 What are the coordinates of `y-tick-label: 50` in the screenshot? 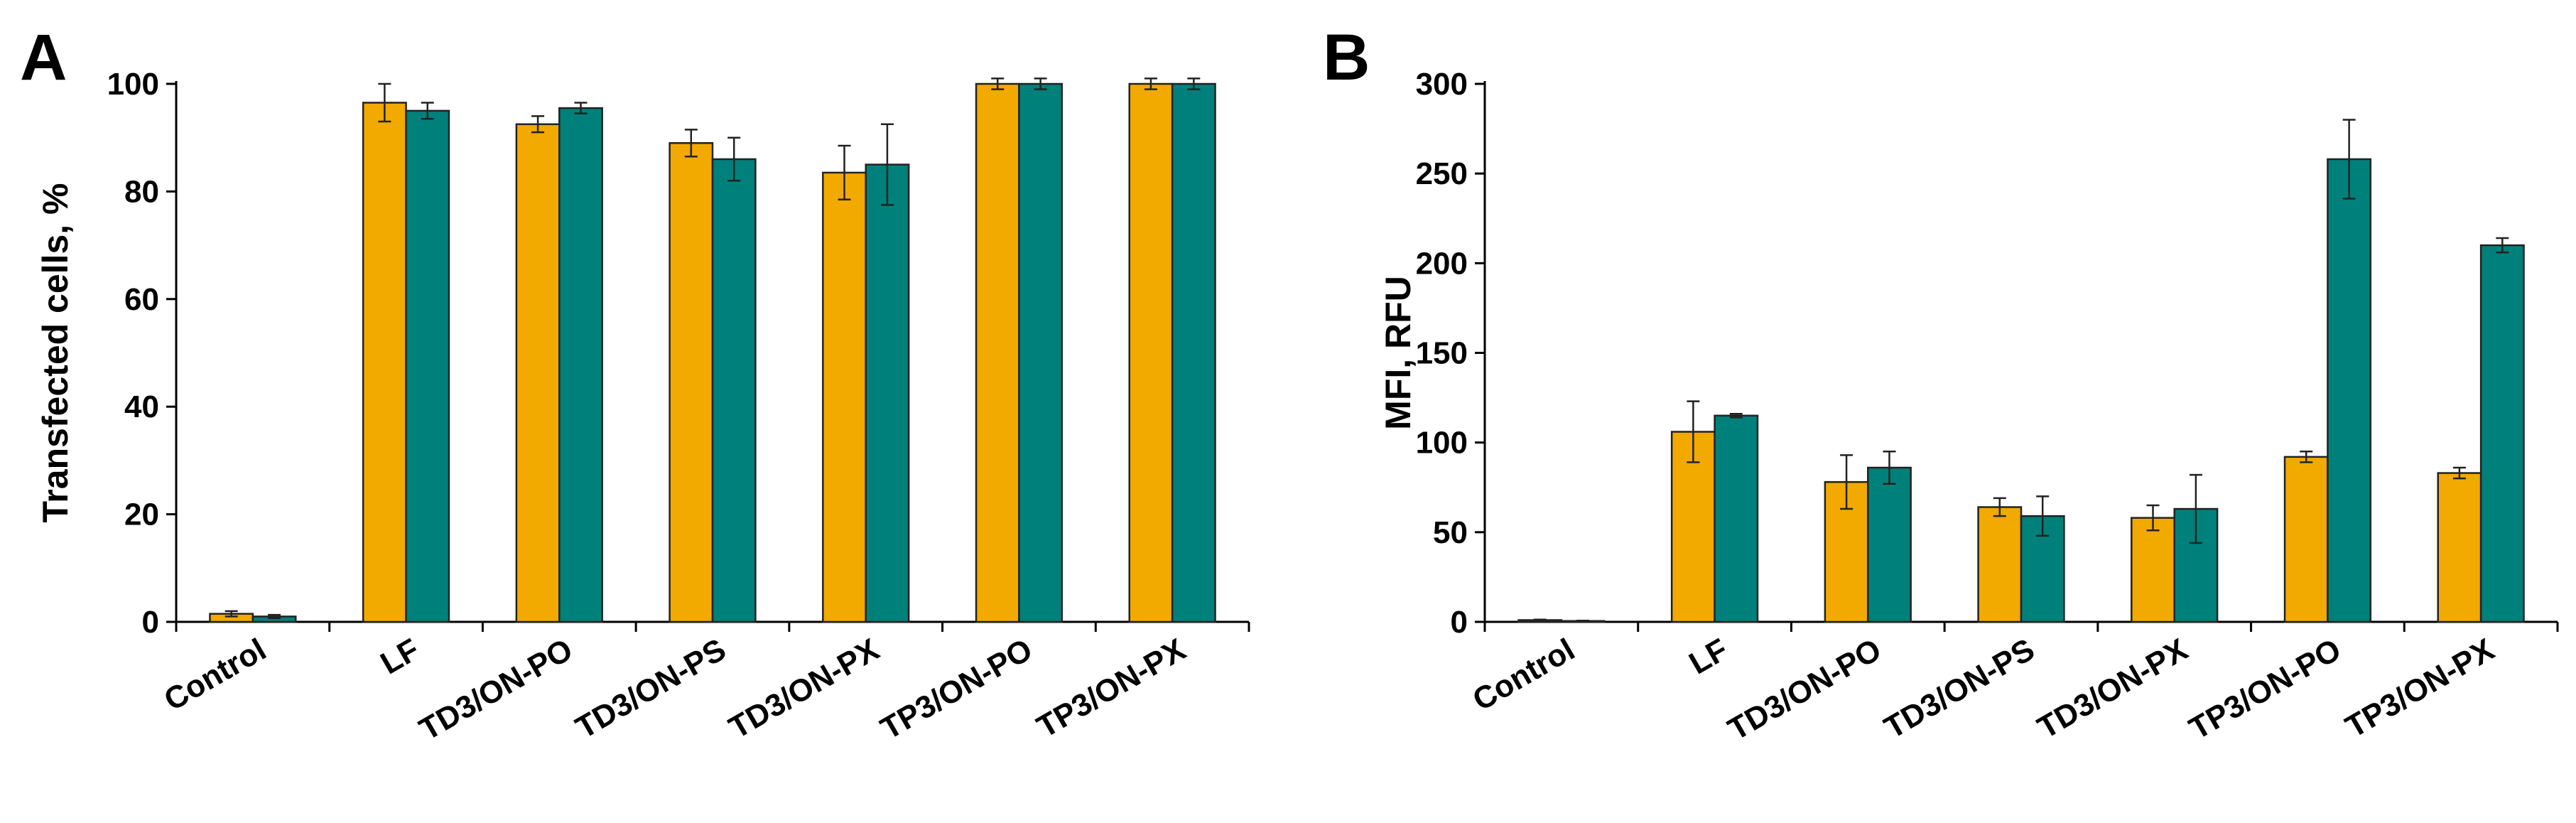 It's located at (1450, 532).